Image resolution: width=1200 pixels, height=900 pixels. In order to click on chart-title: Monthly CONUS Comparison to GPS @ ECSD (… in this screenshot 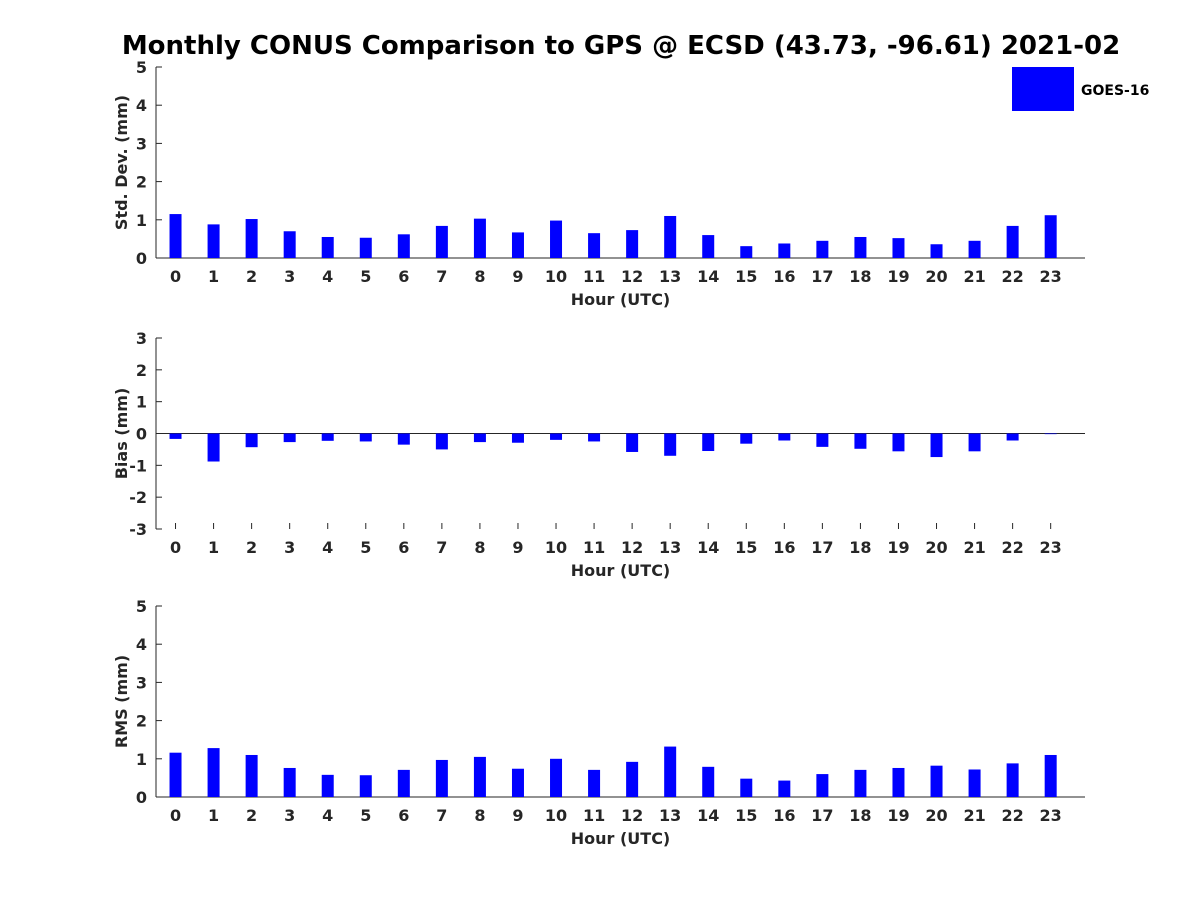, I will do `click(621, 46)`.